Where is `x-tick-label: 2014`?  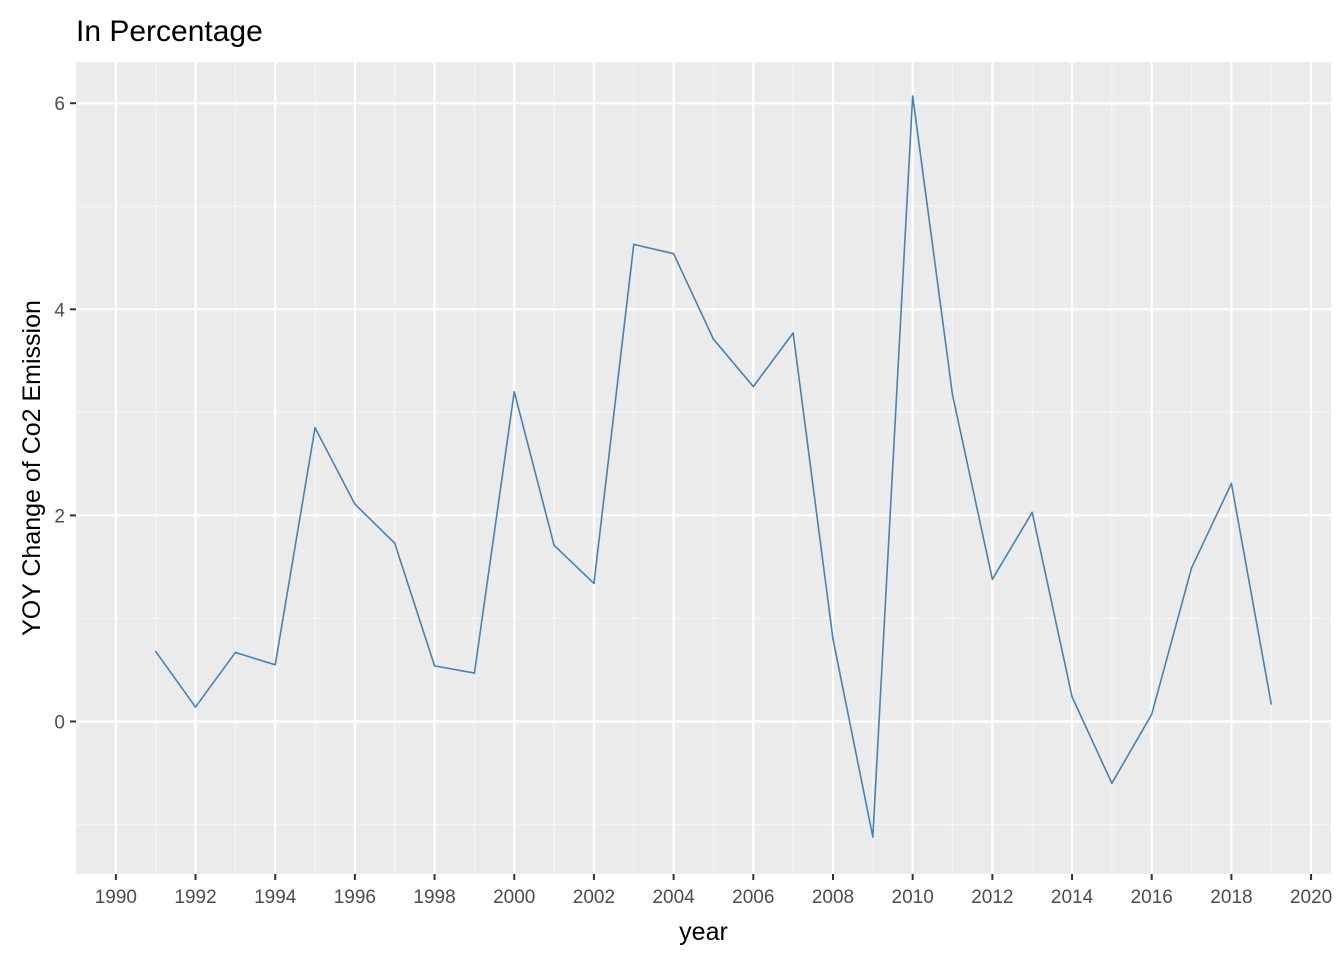
x-tick-label: 2014 is located at coordinates (1072, 897).